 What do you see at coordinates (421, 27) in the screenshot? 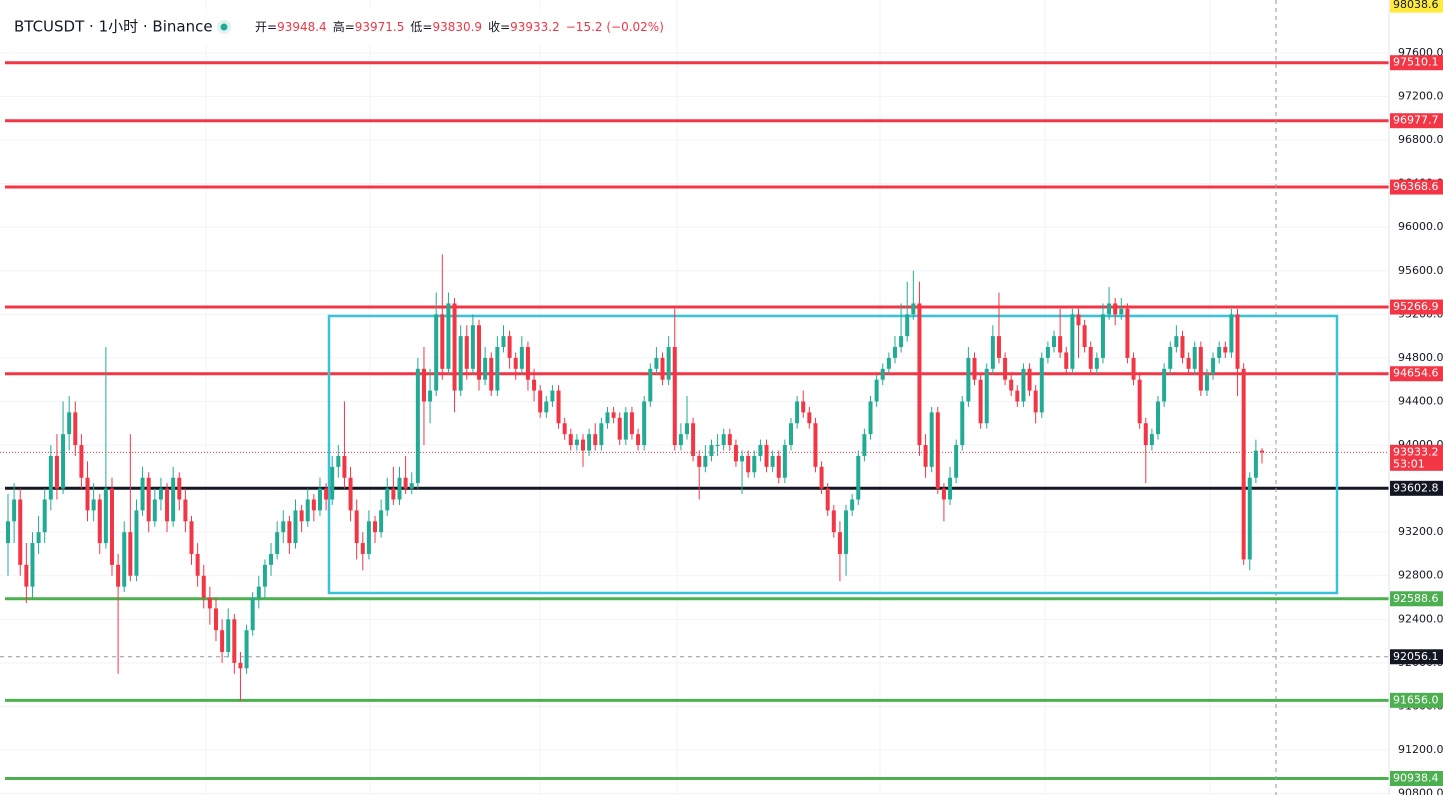
I see `ohlc-label: 低=` at bounding box center [421, 27].